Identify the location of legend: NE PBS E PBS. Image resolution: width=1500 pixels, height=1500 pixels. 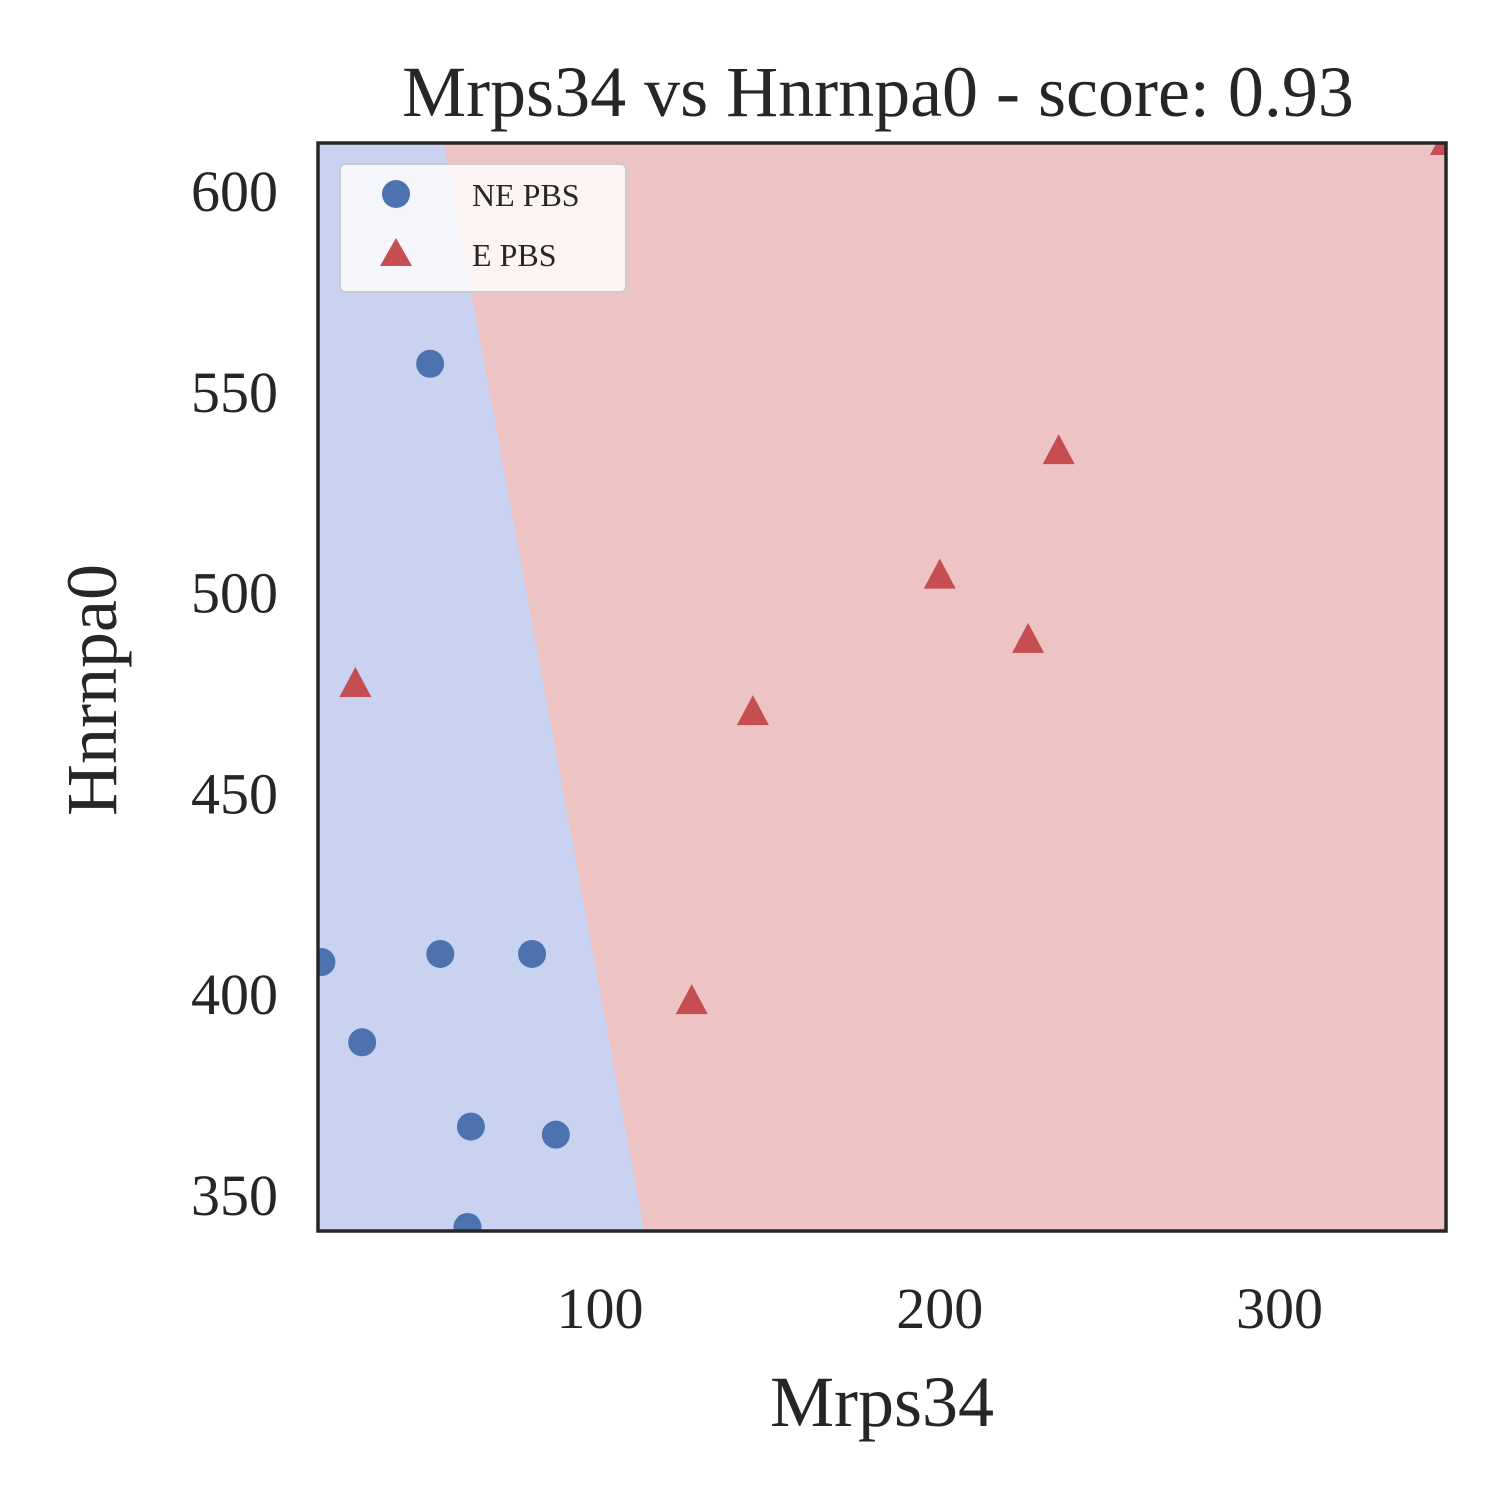
(483, 228).